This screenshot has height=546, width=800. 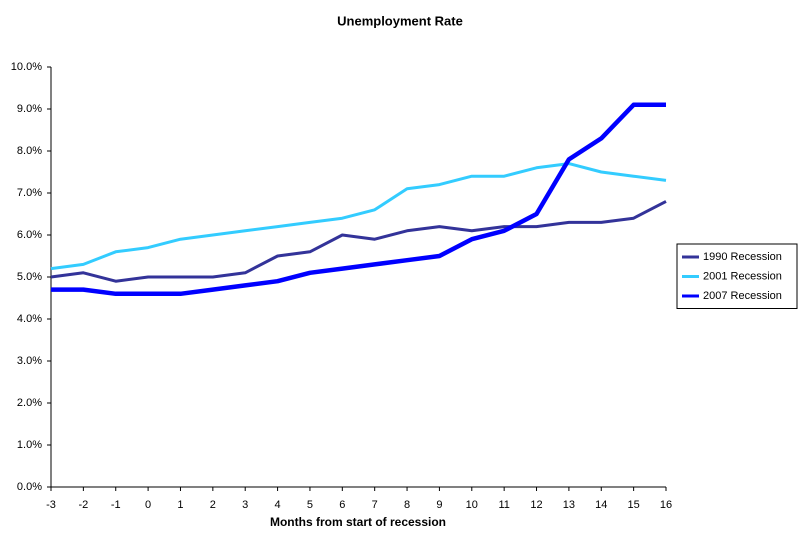 I want to click on x-tick-label: -2, so click(x=83, y=505).